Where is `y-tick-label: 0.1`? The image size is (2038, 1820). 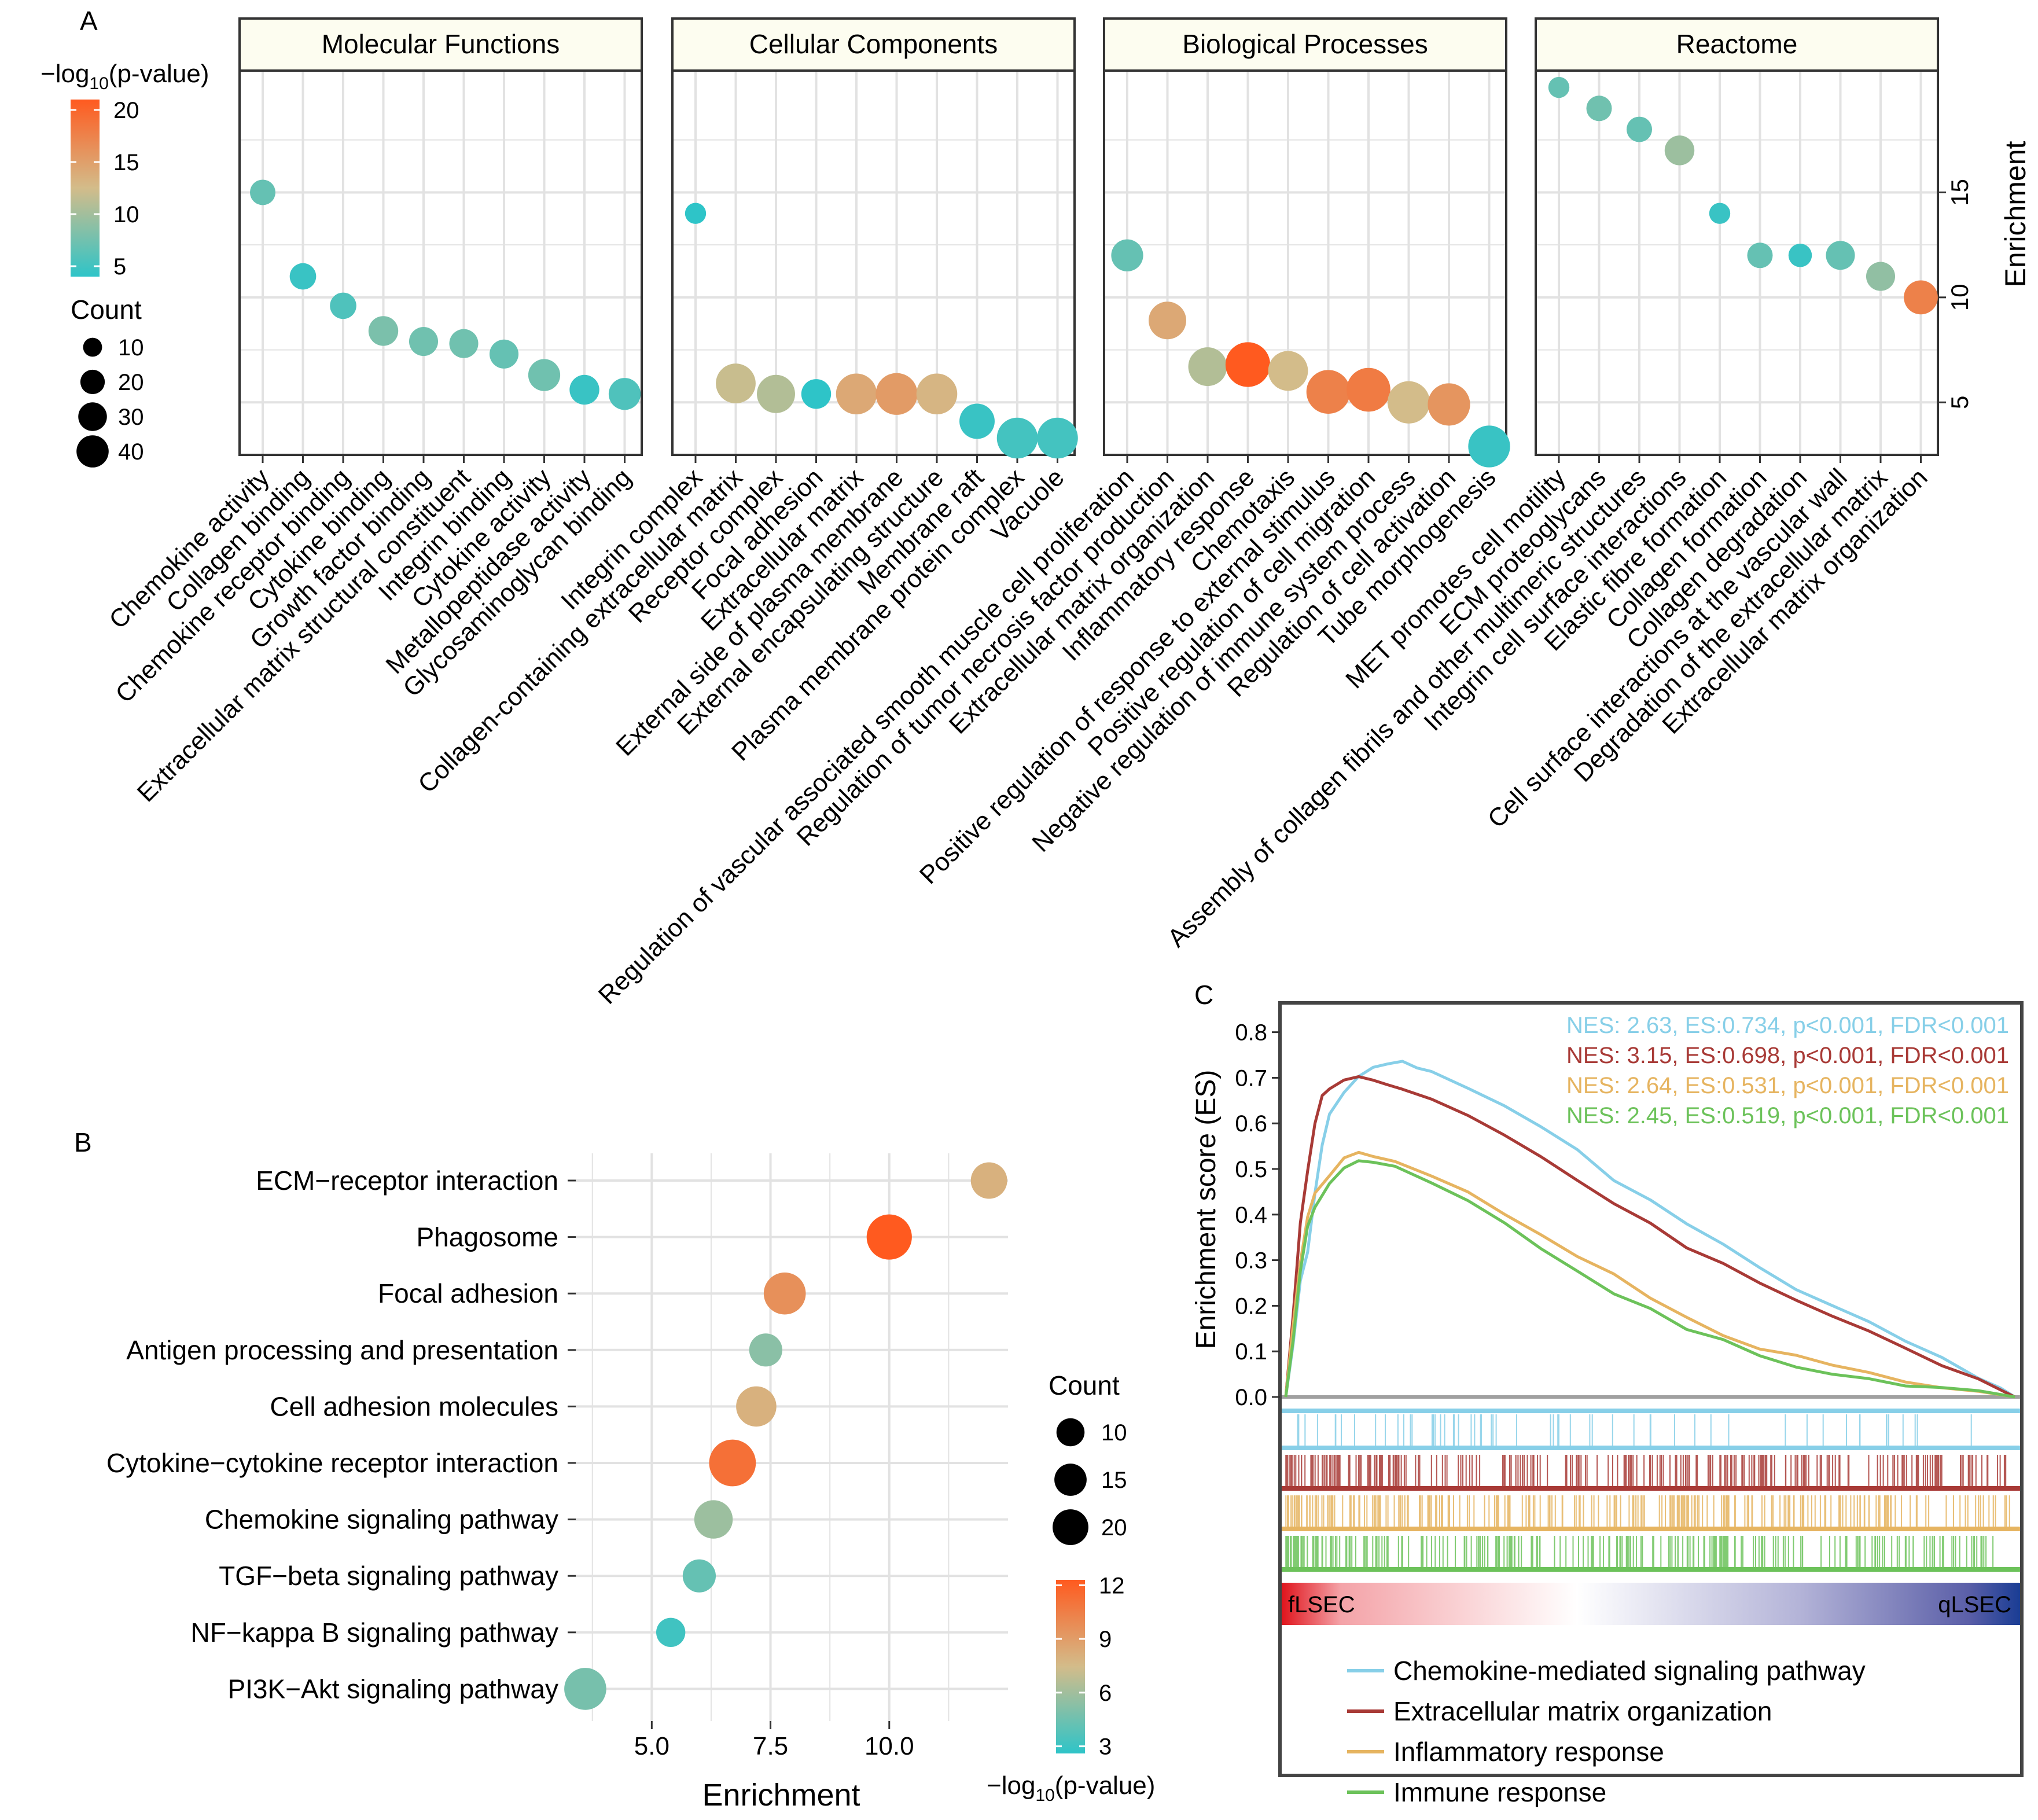
y-tick-label: 0.1 is located at coordinates (1251, 1352).